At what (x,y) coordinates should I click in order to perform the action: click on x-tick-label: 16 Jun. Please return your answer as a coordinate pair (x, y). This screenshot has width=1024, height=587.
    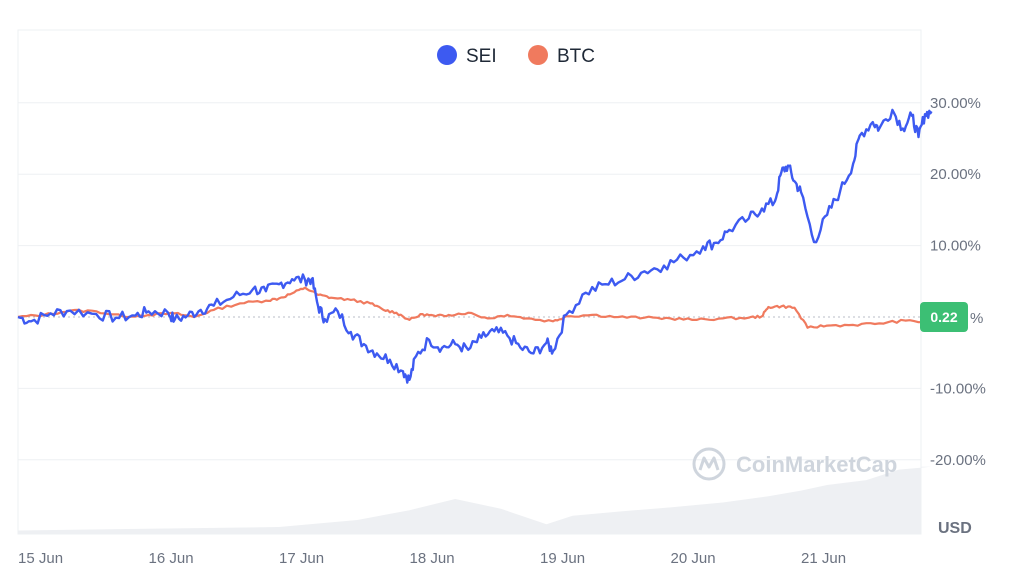
    Looking at the image, I should click on (171, 558).